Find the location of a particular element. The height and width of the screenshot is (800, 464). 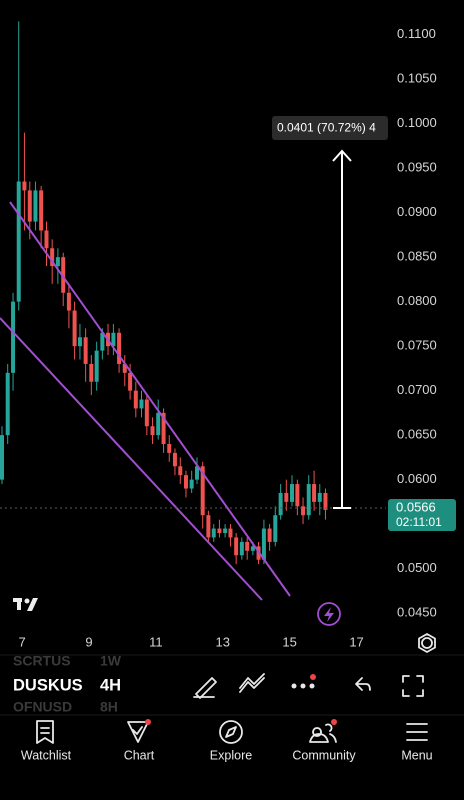

x-tick-label: 9 is located at coordinates (88, 641).